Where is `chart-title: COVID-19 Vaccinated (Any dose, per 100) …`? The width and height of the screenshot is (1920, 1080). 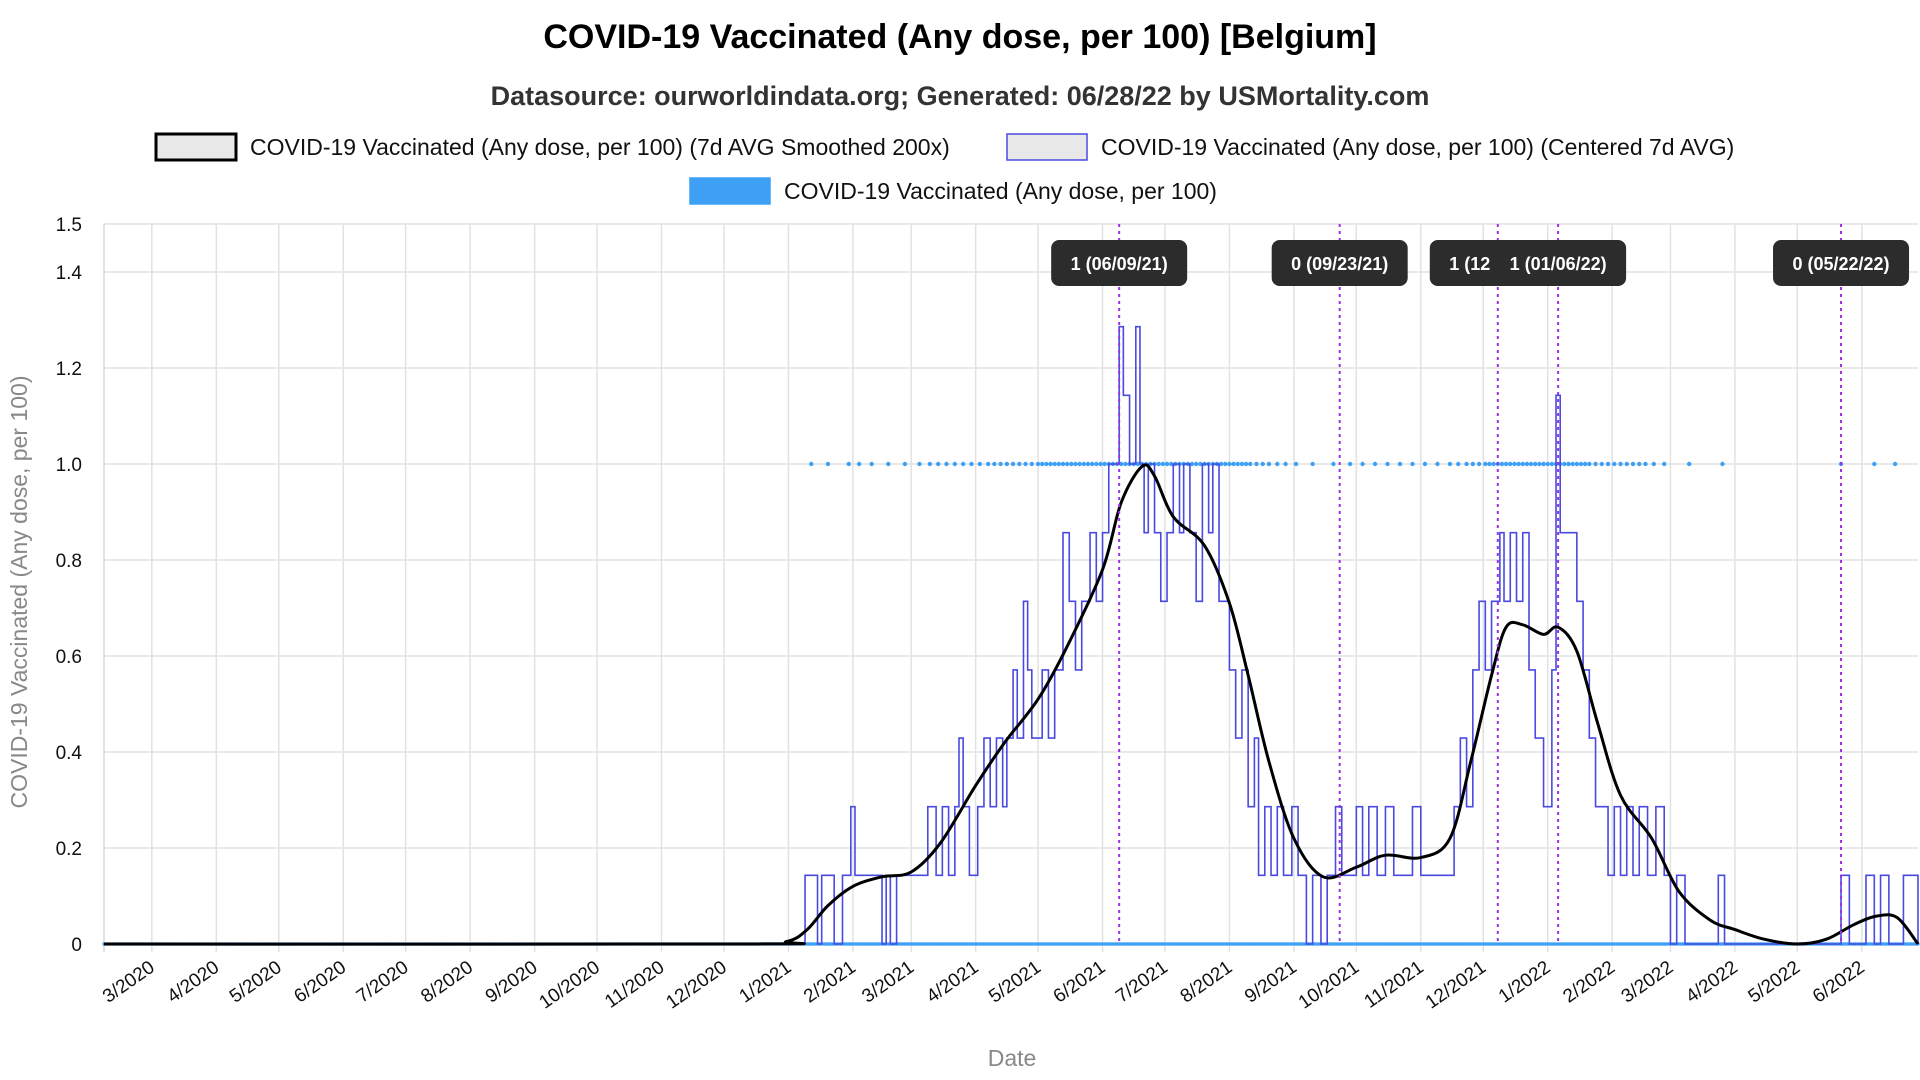
chart-title: COVID-19 Vaccinated (Any dose, per 100) … is located at coordinates (959, 37).